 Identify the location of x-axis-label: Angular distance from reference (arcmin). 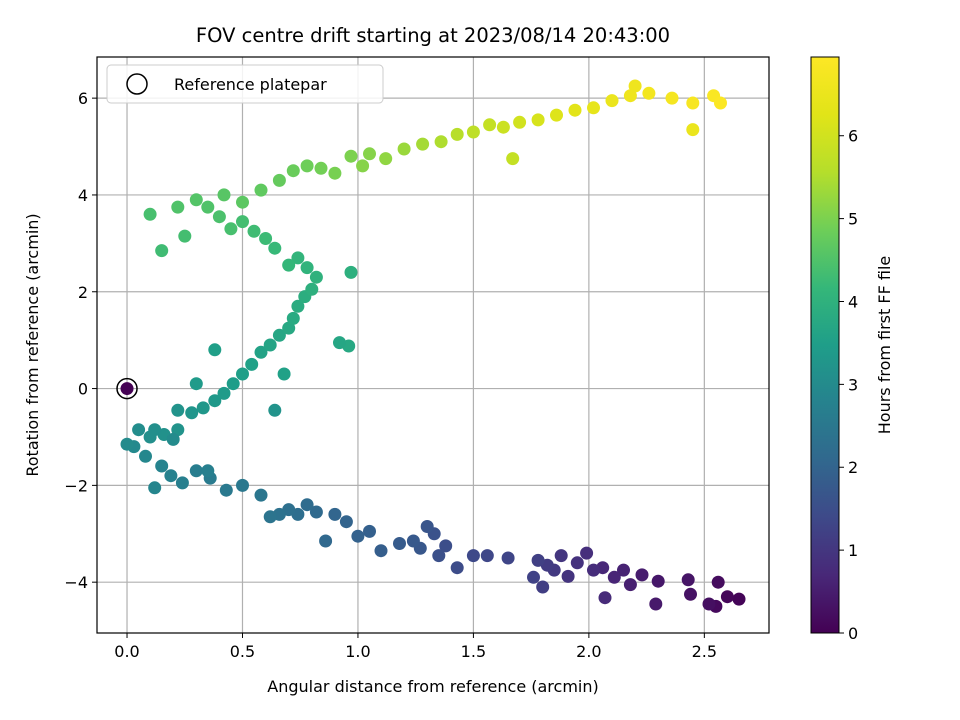
(432, 686).